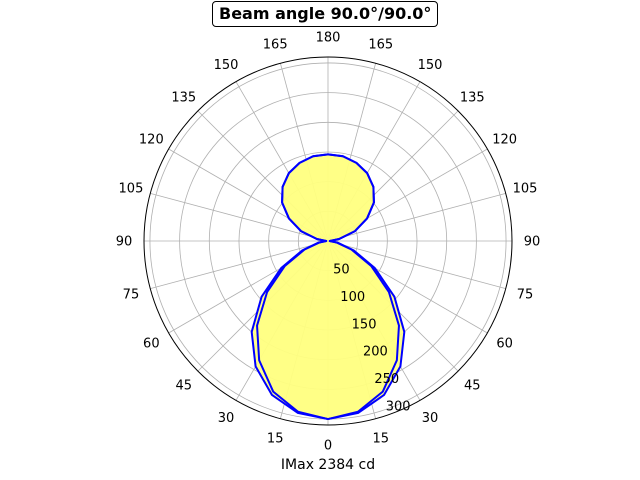 The image size is (640, 480). I want to click on radial-tick-label: 150, so click(364, 324).